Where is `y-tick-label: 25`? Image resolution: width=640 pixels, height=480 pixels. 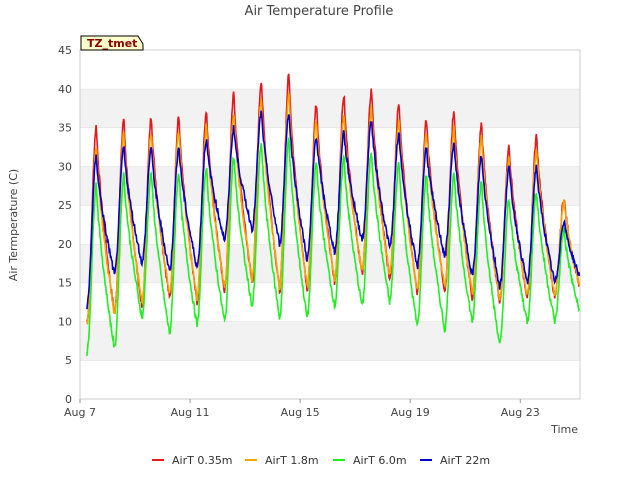 y-tick-label: 25 is located at coordinates (65, 205).